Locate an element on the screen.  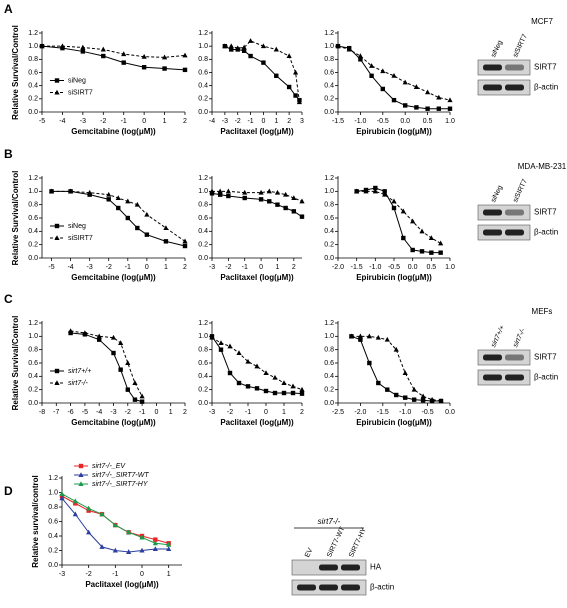
x-tick-label: -1.5 is located at coordinates (383, 412).